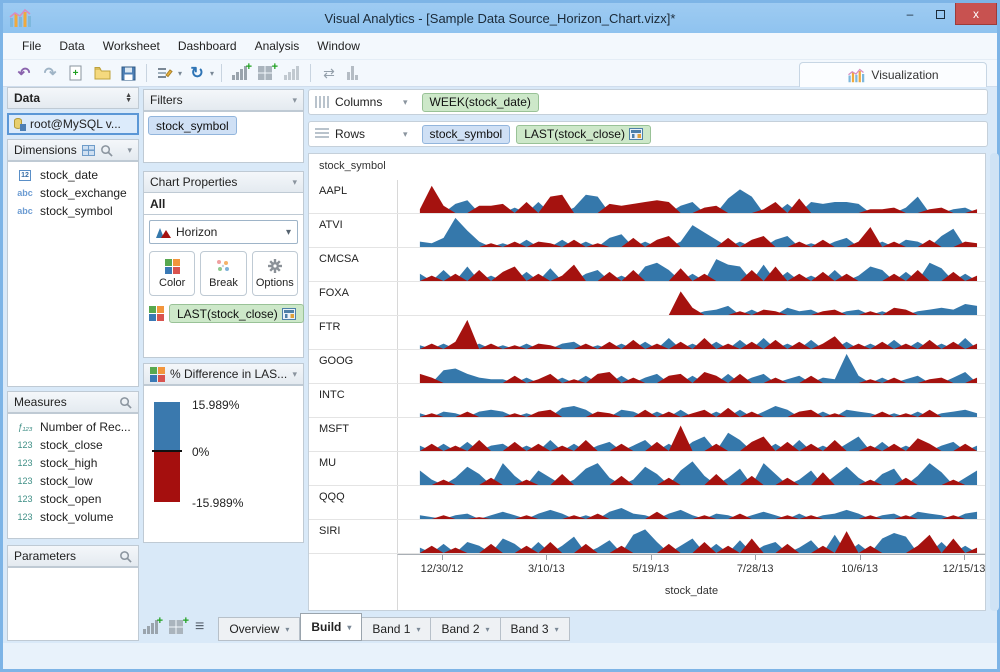  Describe the element at coordinates (73, 98) in the screenshot. I see `data-panel-header: Data ▲ ▼` at that location.